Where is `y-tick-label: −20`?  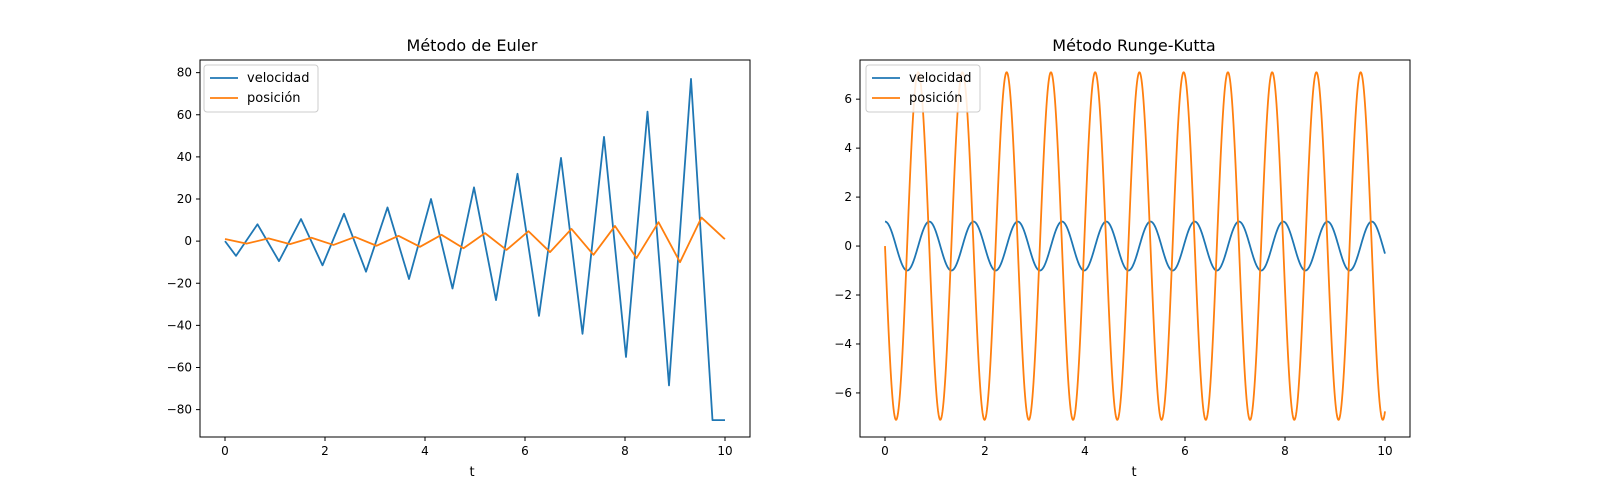
y-tick-label: −20 is located at coordinates (179, 283).